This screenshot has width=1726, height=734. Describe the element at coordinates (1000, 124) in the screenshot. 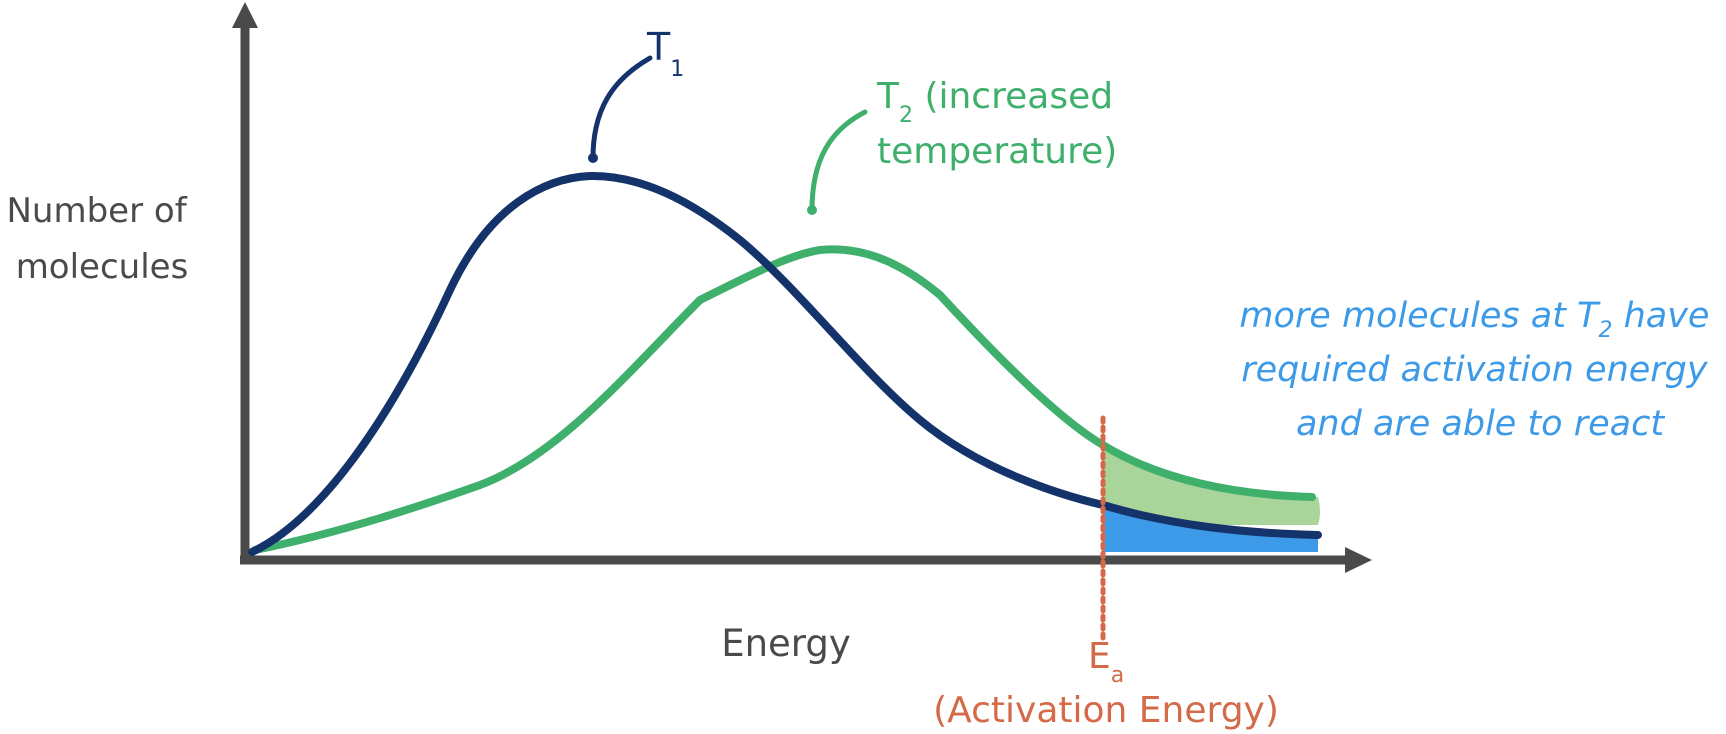

I see `t2-label: T2 (increased temperature)` at that location.